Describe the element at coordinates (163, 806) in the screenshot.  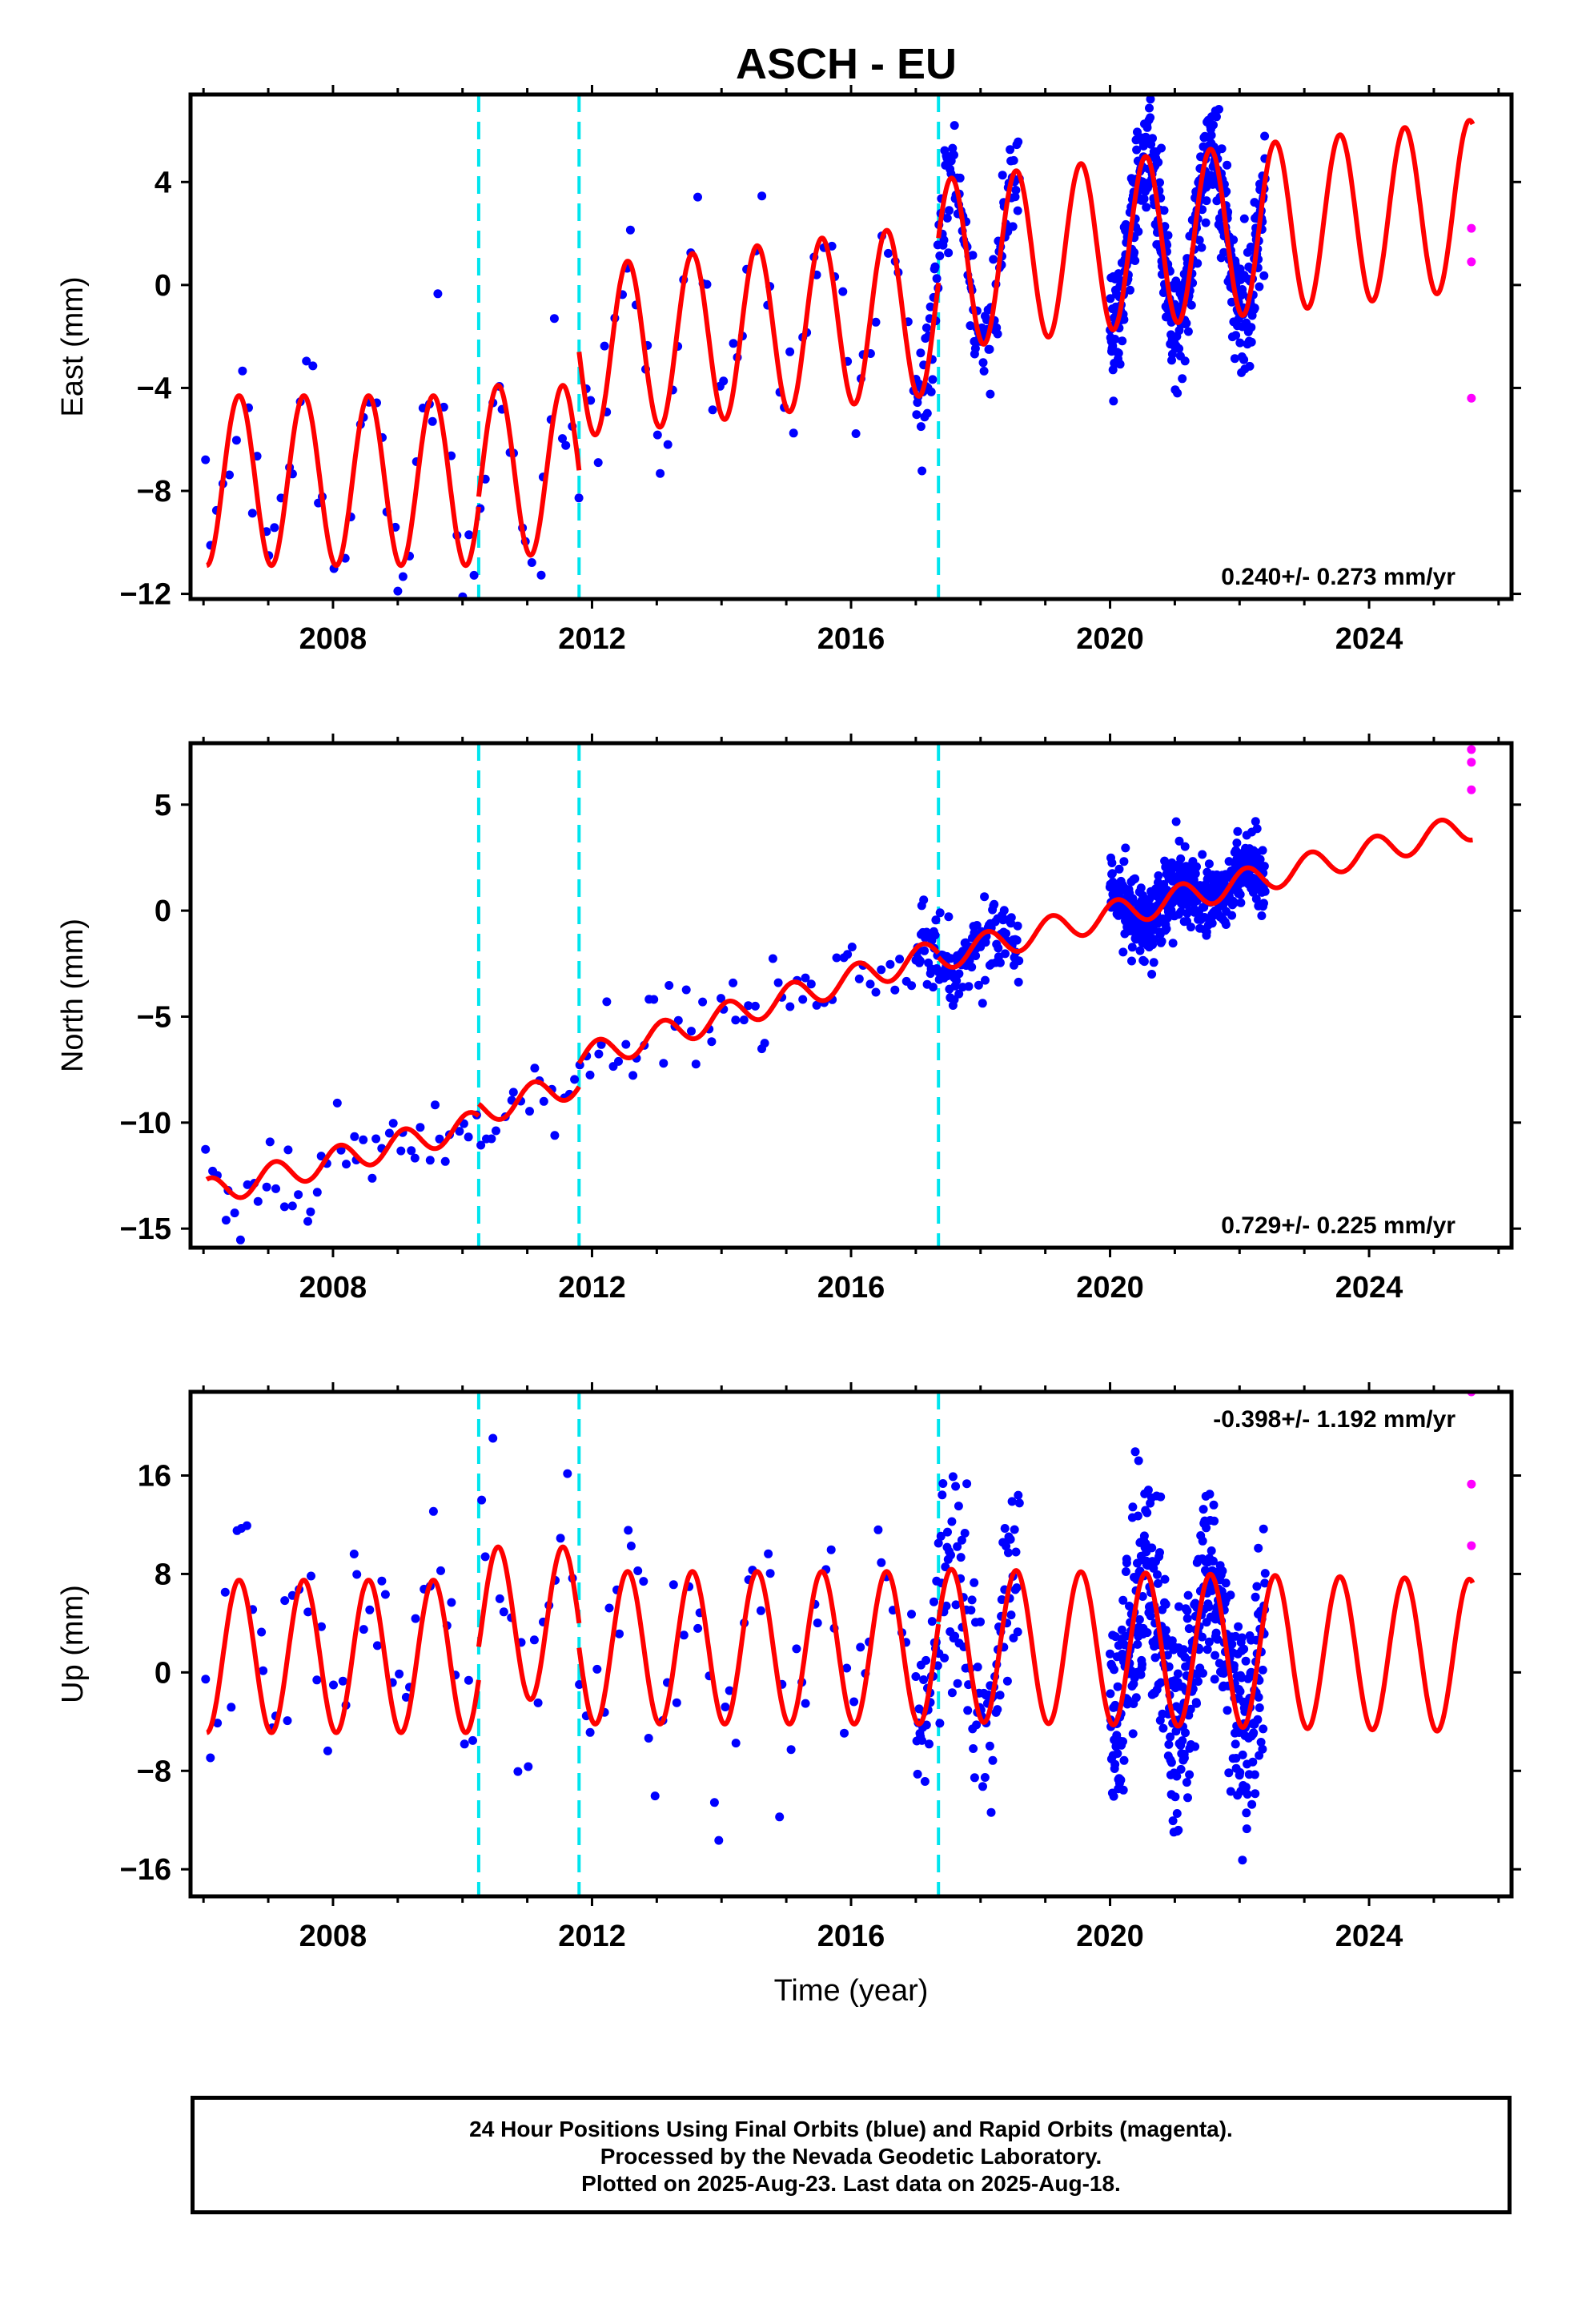
I see `y-tick-label: 5` at that location.